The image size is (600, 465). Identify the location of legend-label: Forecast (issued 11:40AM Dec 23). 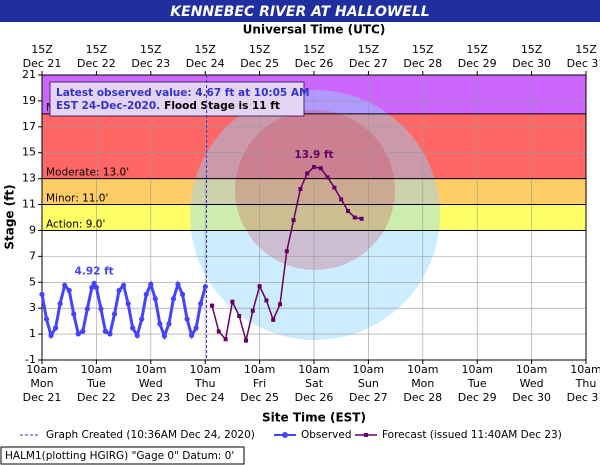
(472, 435).